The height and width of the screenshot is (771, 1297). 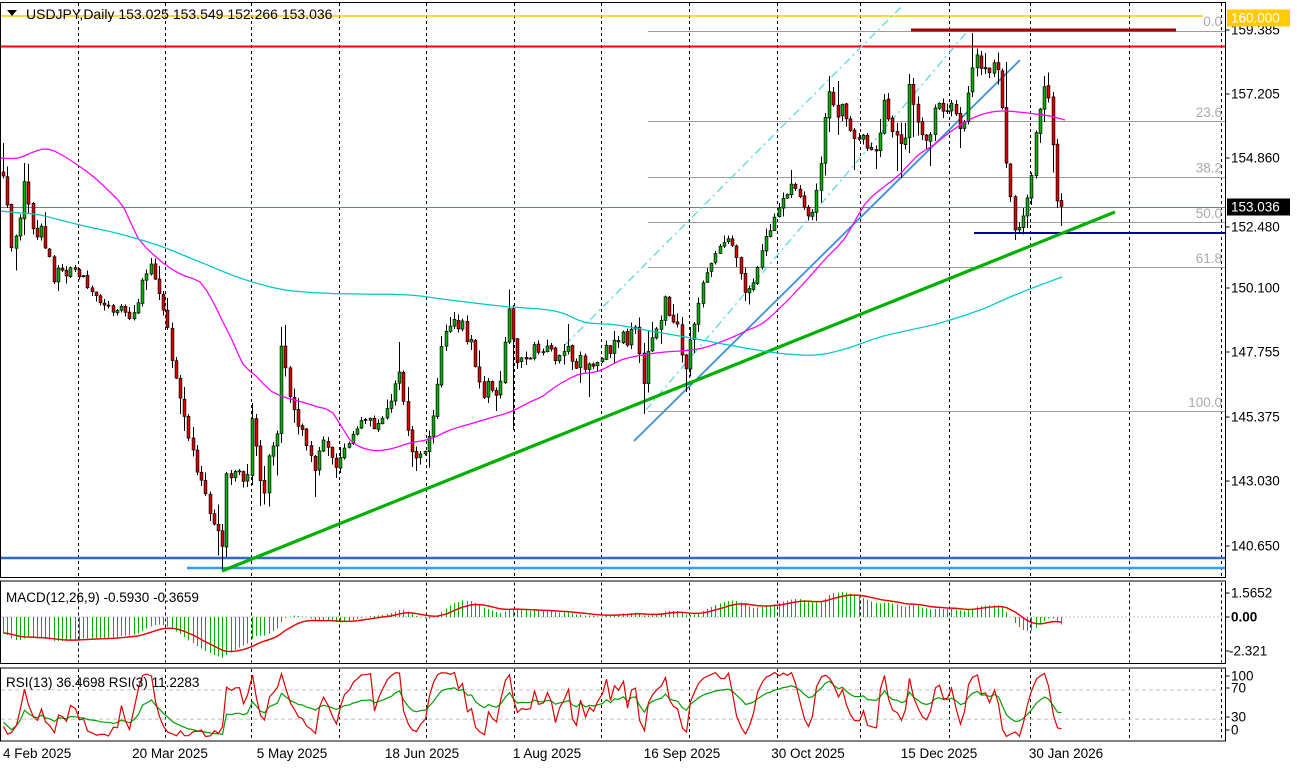 I want to click on svg-text: 30, so click(x=1238, y=717).